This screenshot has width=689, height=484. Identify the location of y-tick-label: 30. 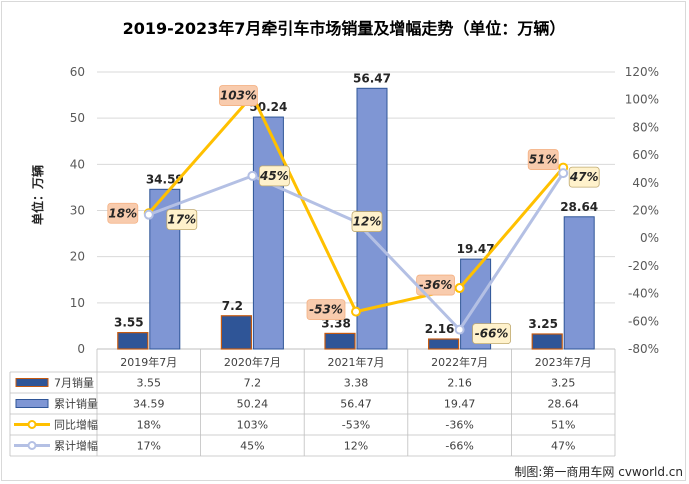
(77, 211).